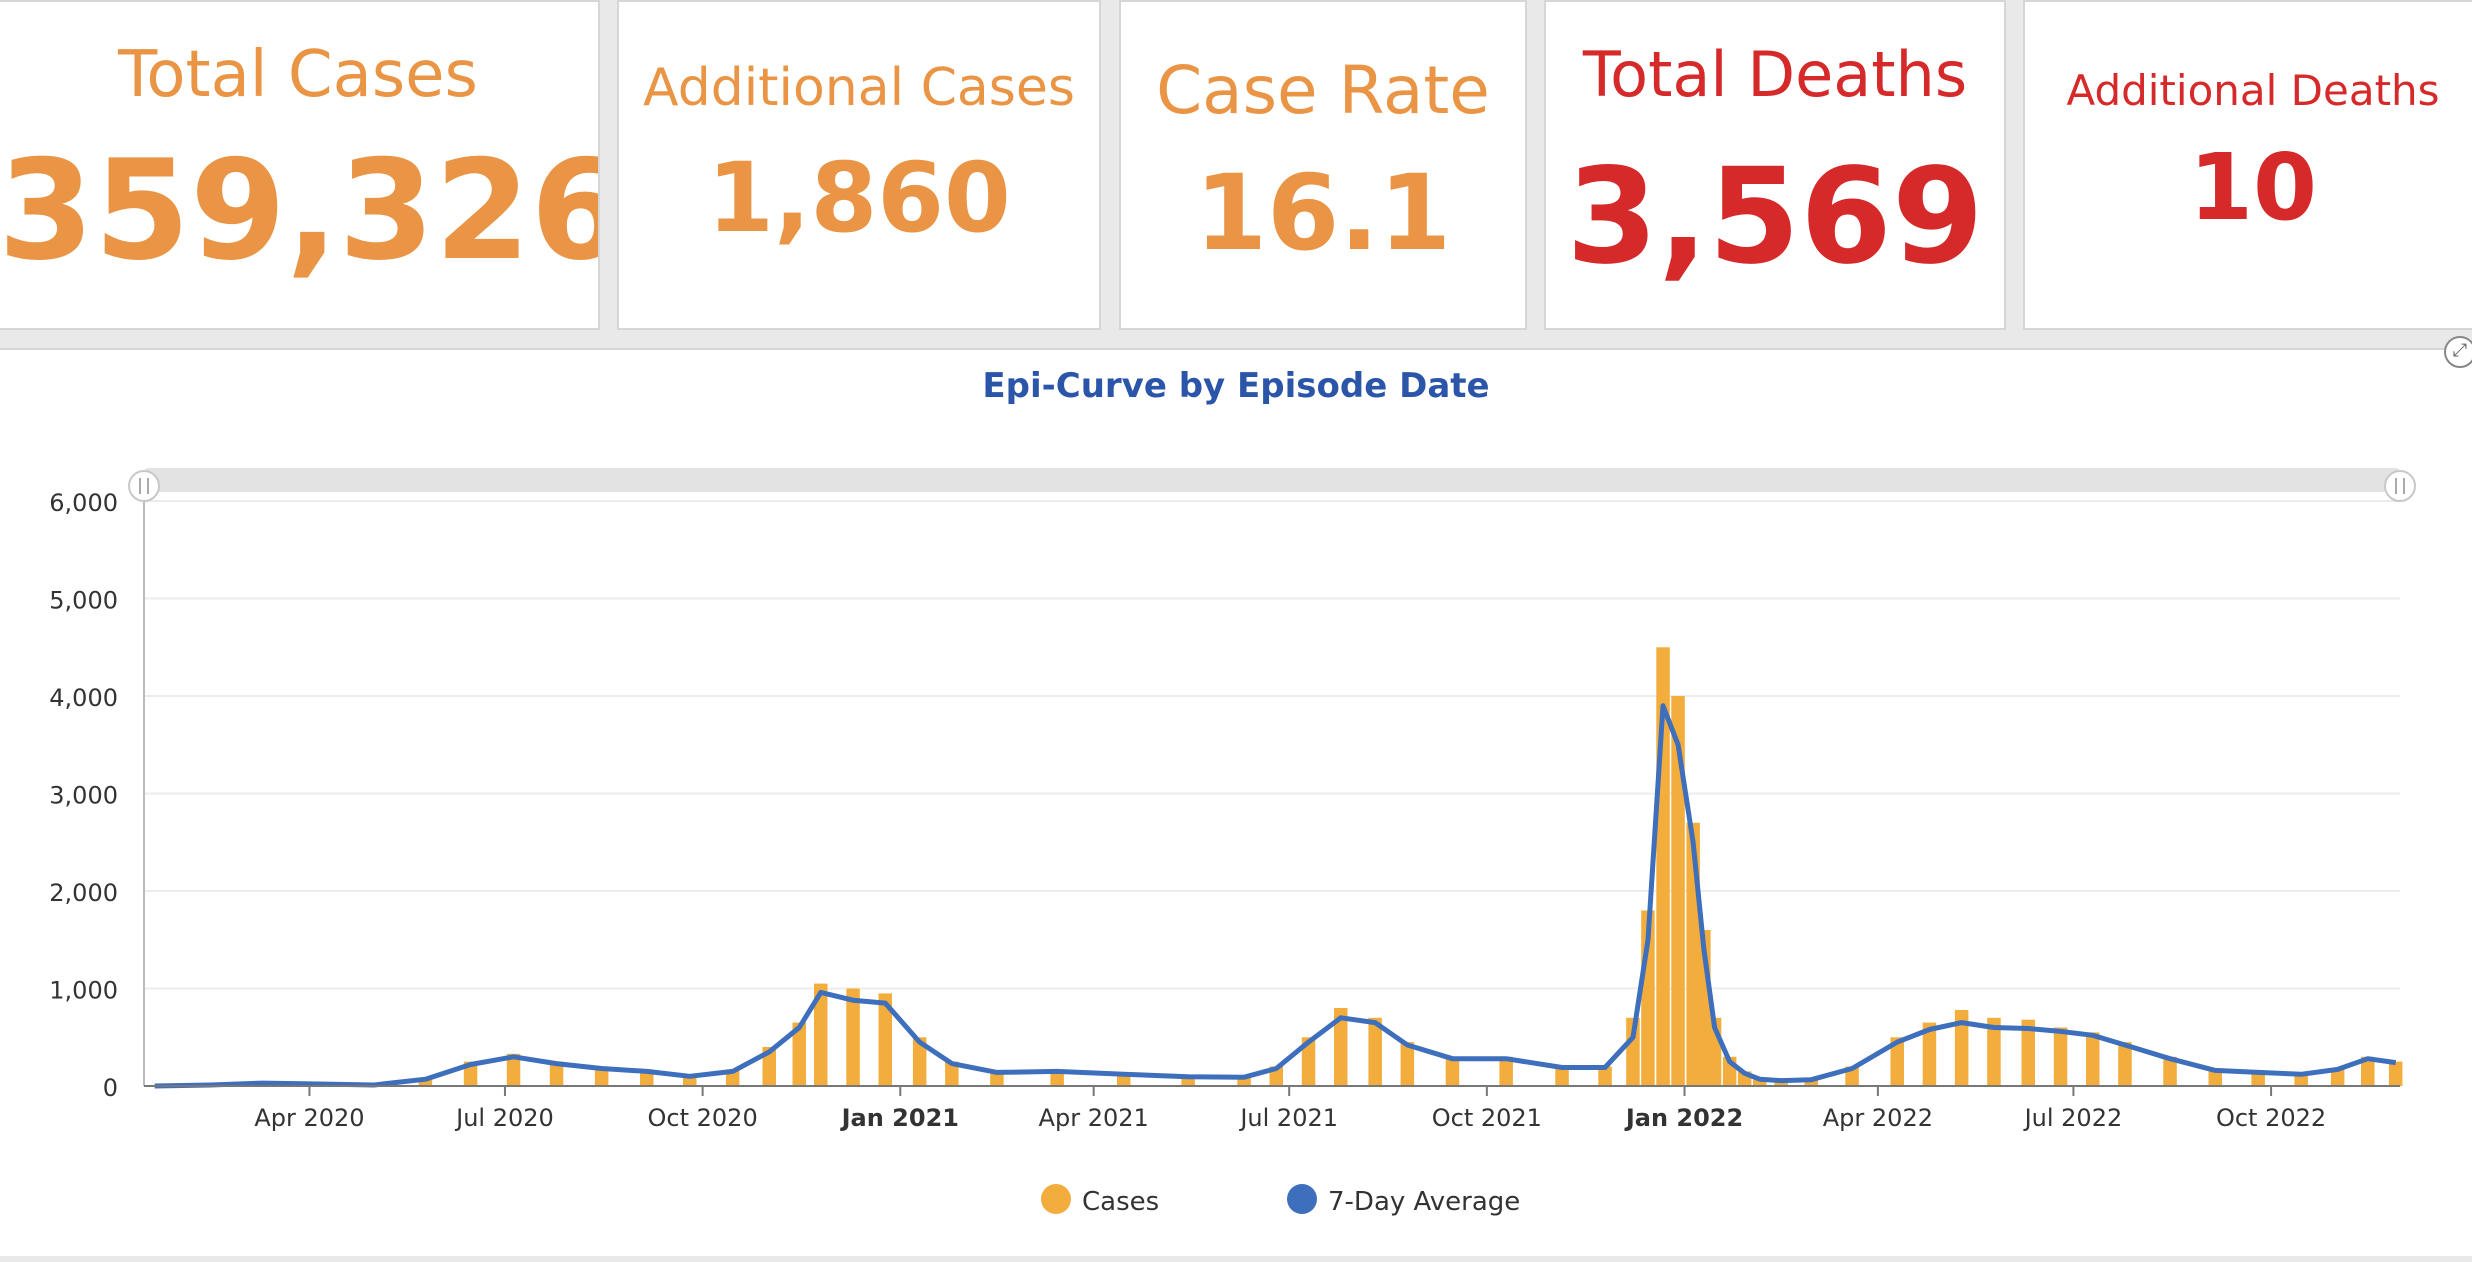 Image resolution: width=2472 pixels, height=1262 pixels. I want to click on y-tick-label: 5,000, so click(83, 601).